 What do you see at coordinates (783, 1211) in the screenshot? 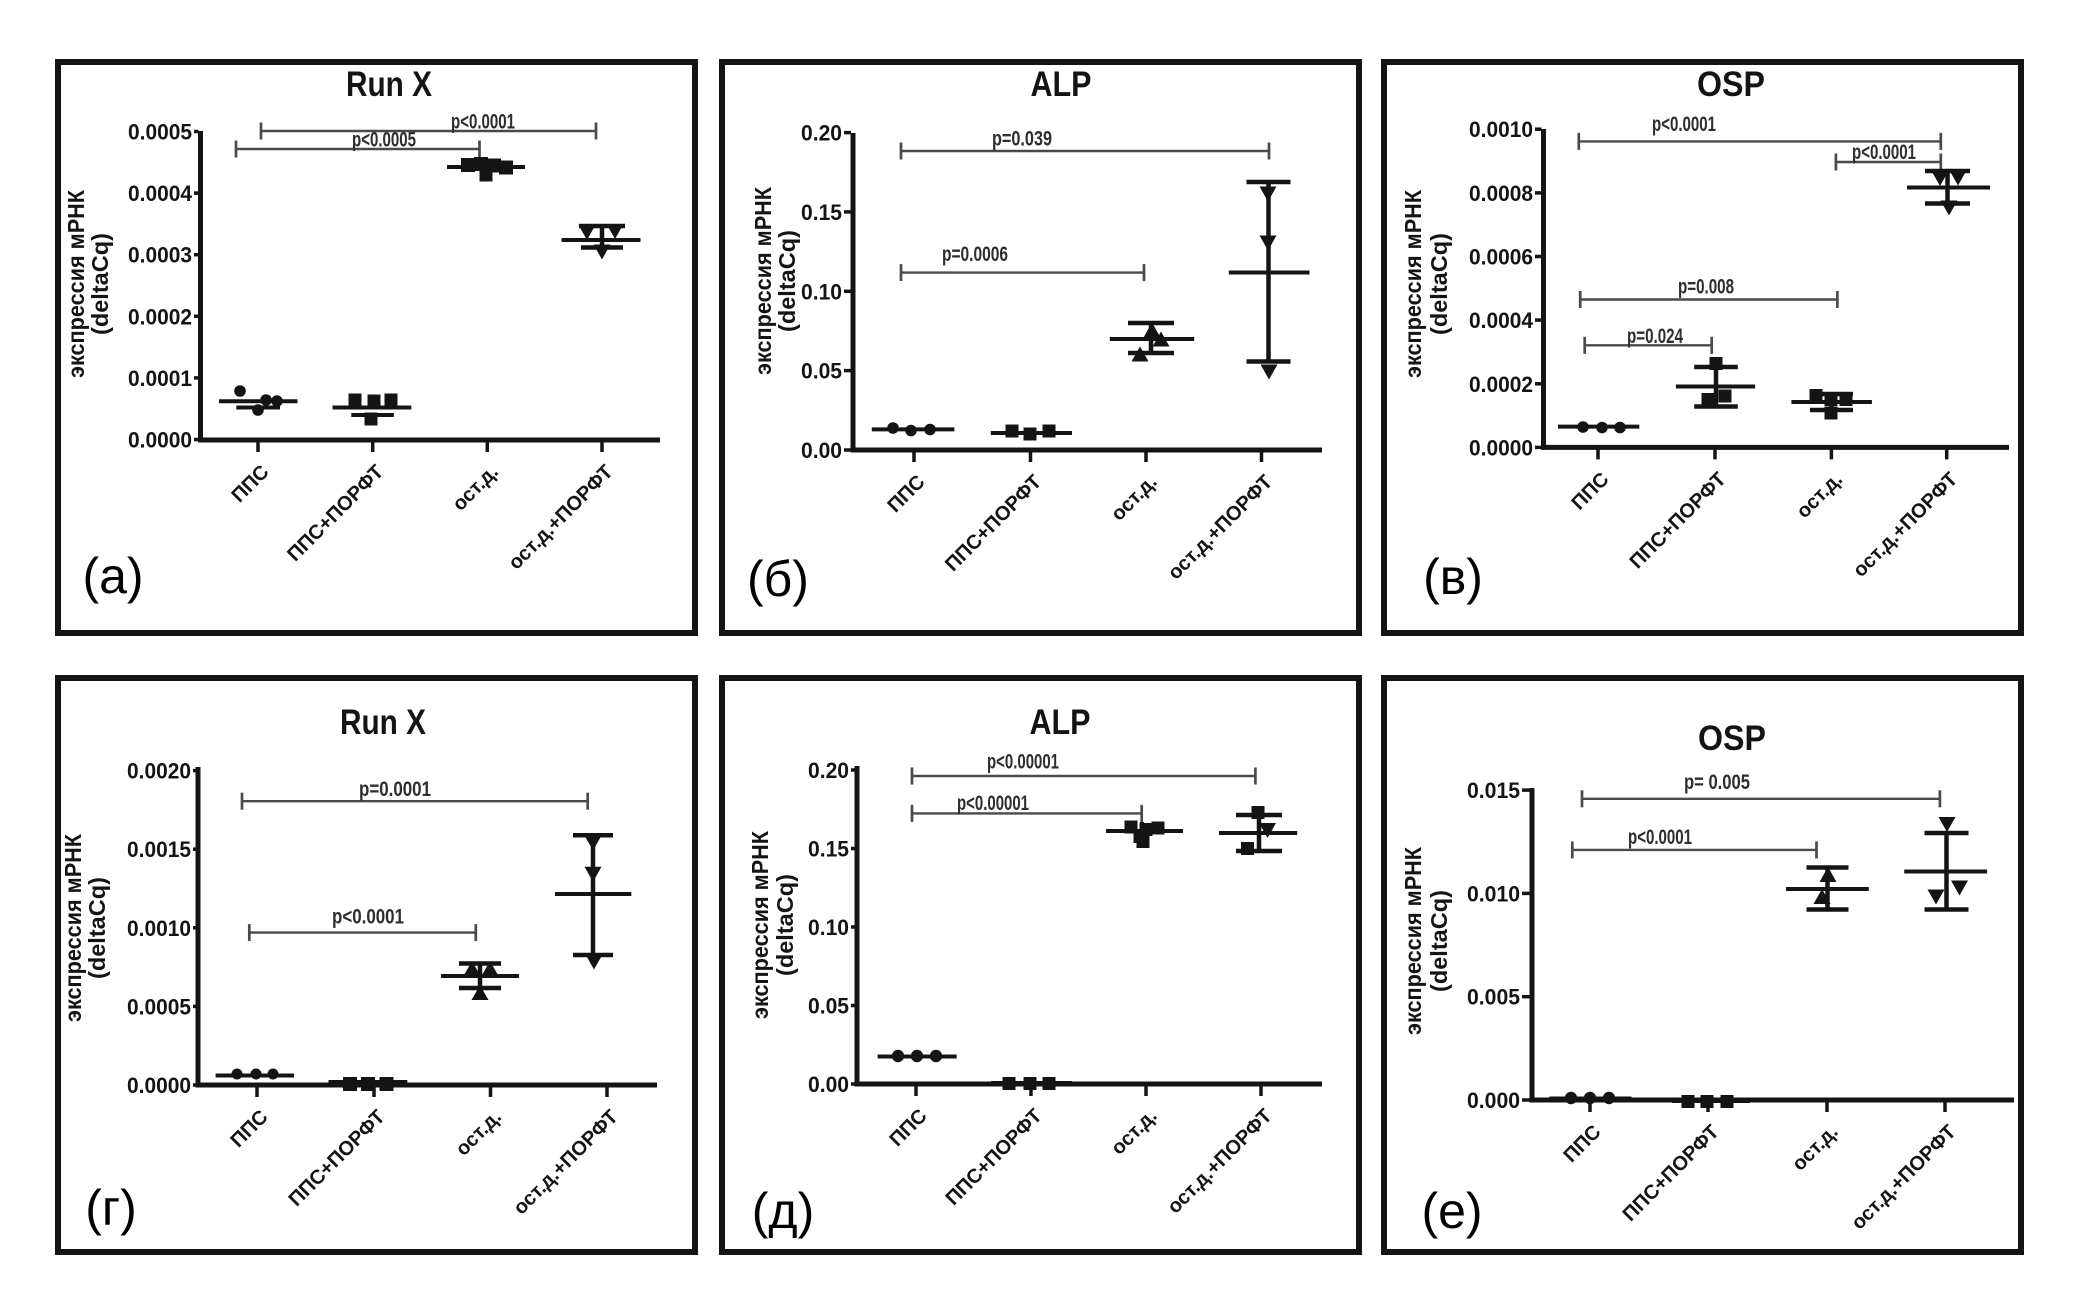
I see `svg-text: (д)` at bounding box center [783, 1211].